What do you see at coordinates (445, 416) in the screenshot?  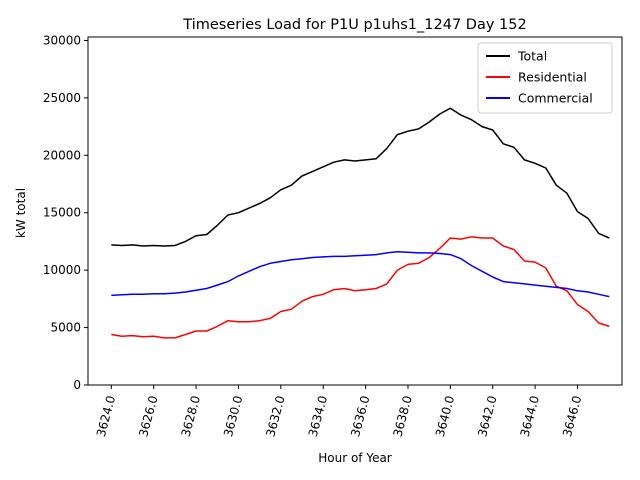 I see `x-tick-label: 3640.0` at bounding box center [445, 416].